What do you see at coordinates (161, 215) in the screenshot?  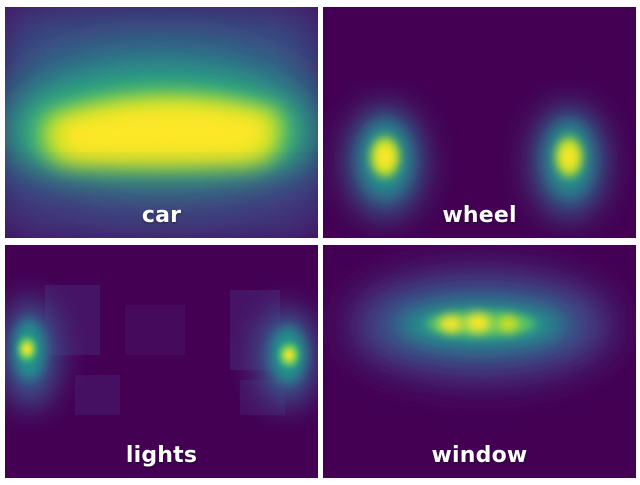 I see `panel-label: car` at bounding box center [161, 215].